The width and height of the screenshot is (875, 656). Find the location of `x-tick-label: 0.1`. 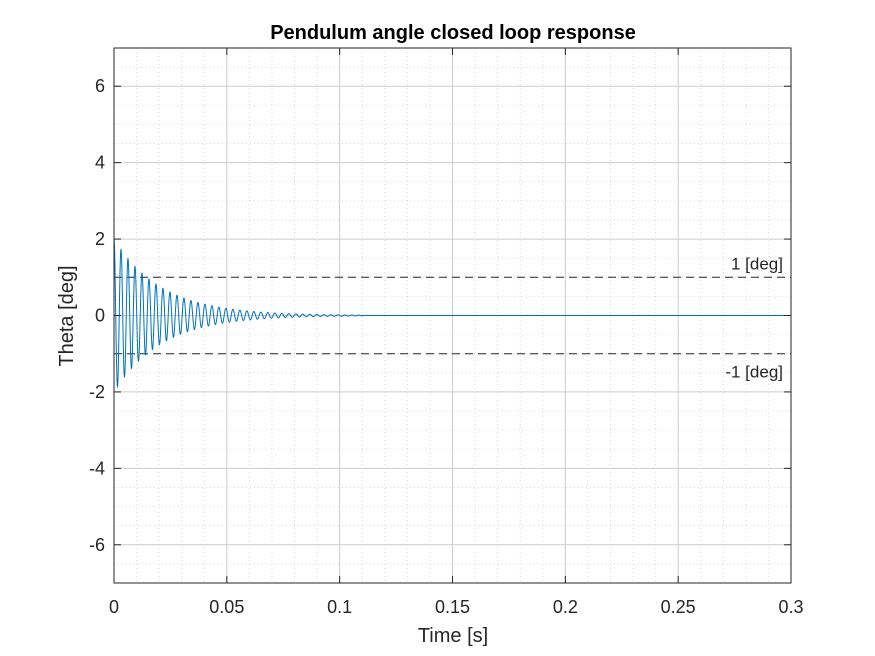

x-tick-label: 0.1 is located at coordinates (339, 607).